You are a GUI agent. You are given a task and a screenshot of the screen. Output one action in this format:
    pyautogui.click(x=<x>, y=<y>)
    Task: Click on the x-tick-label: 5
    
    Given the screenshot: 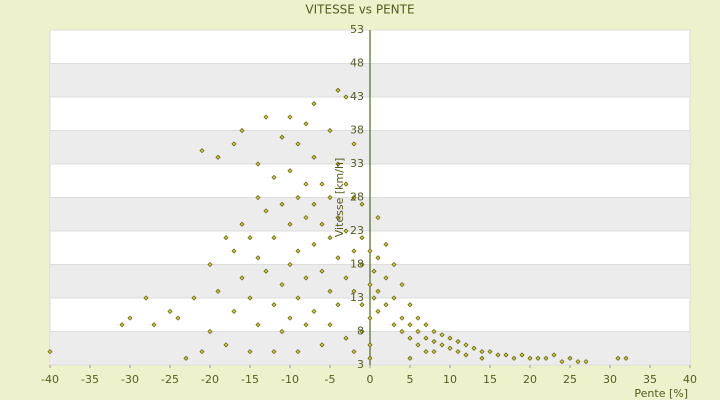 What is the action you would take?
    pyautogui.click(x=410, y=379)
    